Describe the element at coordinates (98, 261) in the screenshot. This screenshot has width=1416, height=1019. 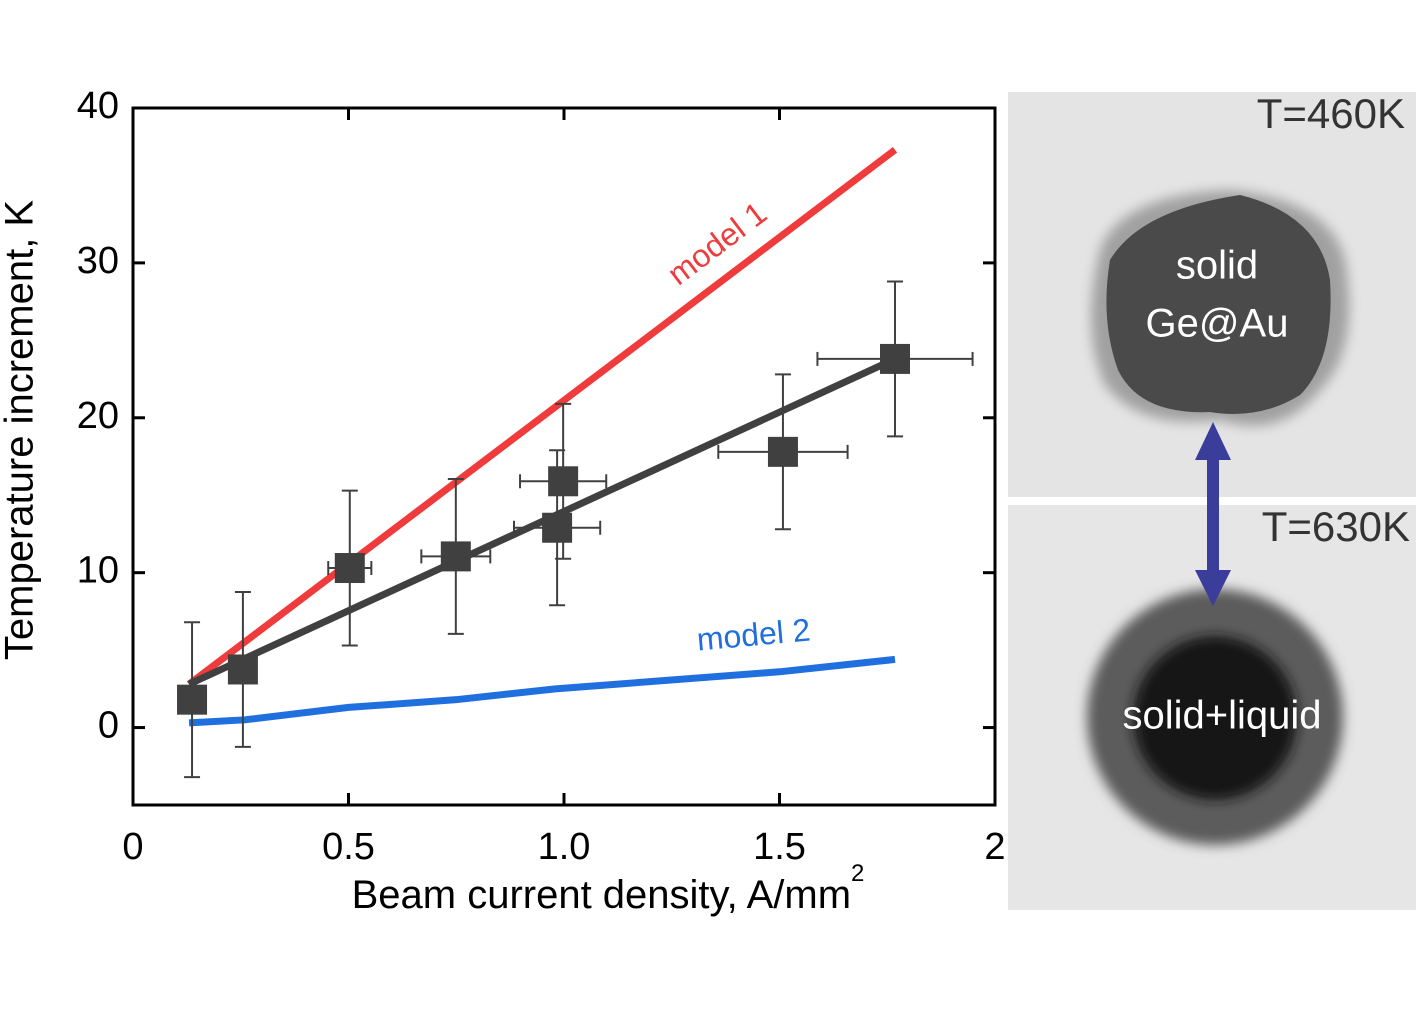
I see `y-tick-label: 30` at that location.